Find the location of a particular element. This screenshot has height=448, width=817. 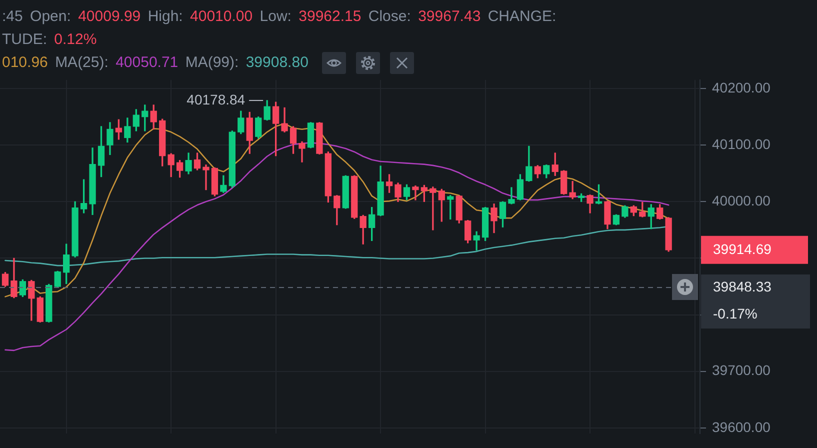

text: TUDE: 0.12% is located at coordinates (49, 39).